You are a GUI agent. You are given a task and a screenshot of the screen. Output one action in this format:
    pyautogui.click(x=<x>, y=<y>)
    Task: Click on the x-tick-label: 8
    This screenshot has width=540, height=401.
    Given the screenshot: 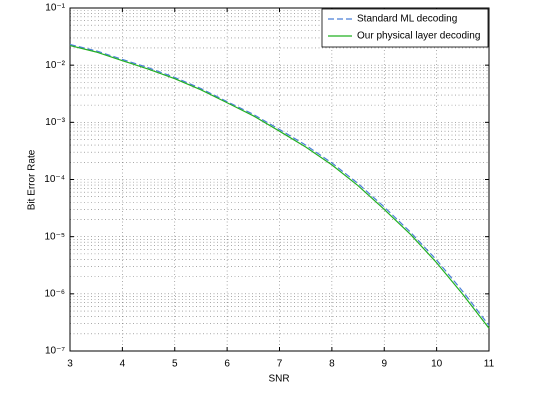 What is the action you would take?
    pyautogui.click(x=332, y=364)
    